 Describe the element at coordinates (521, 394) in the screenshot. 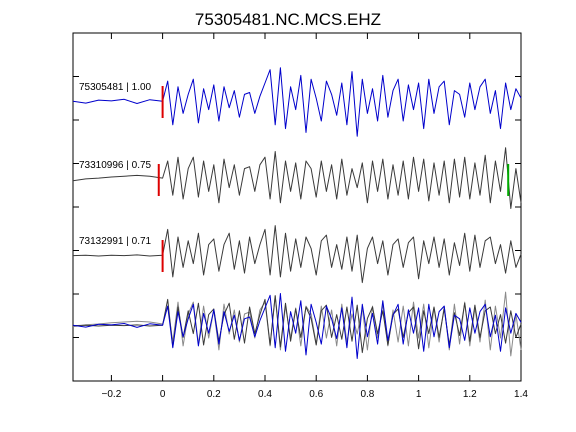

I see `x-tick-label: 1.4` at that location.